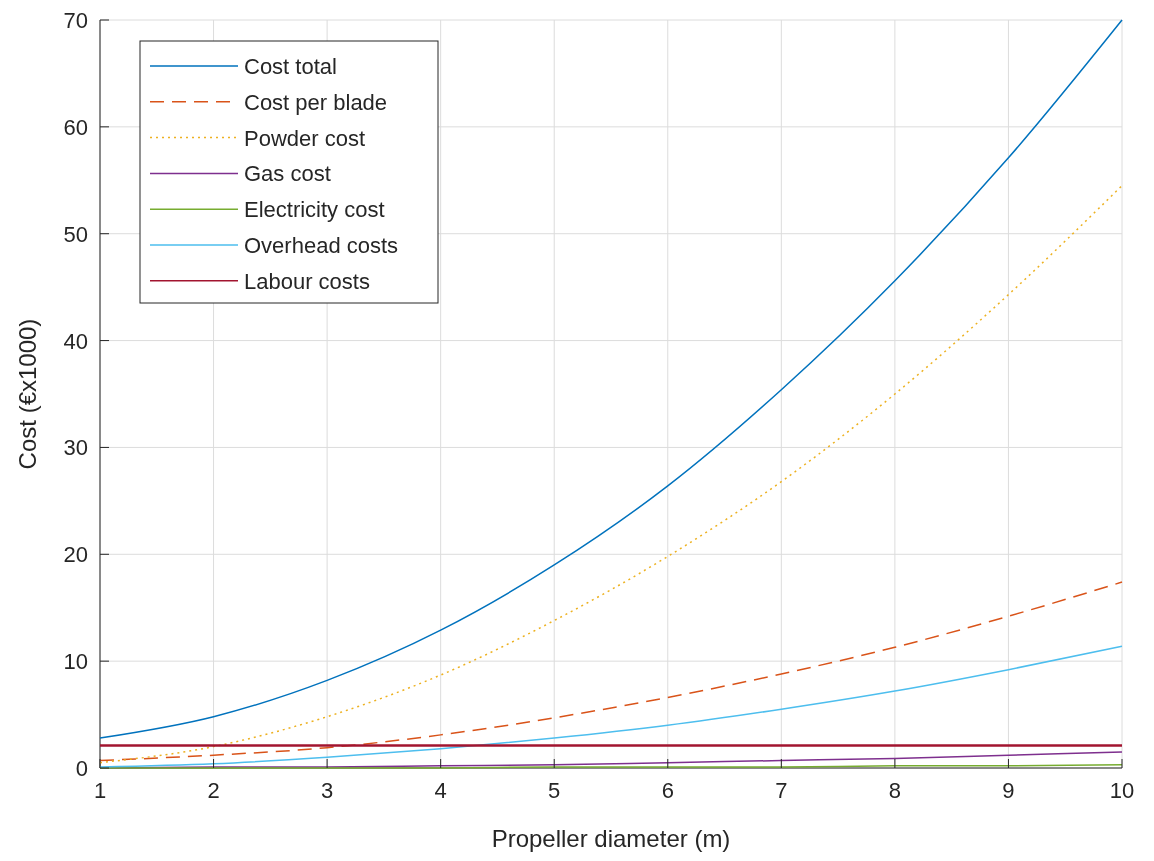 The width and height of the screenshot is (1154, 861). What do you see at coordinates (895, 790) in the screenshot?
I see `x-tick-label: 8` at bounding box center [895, 790].